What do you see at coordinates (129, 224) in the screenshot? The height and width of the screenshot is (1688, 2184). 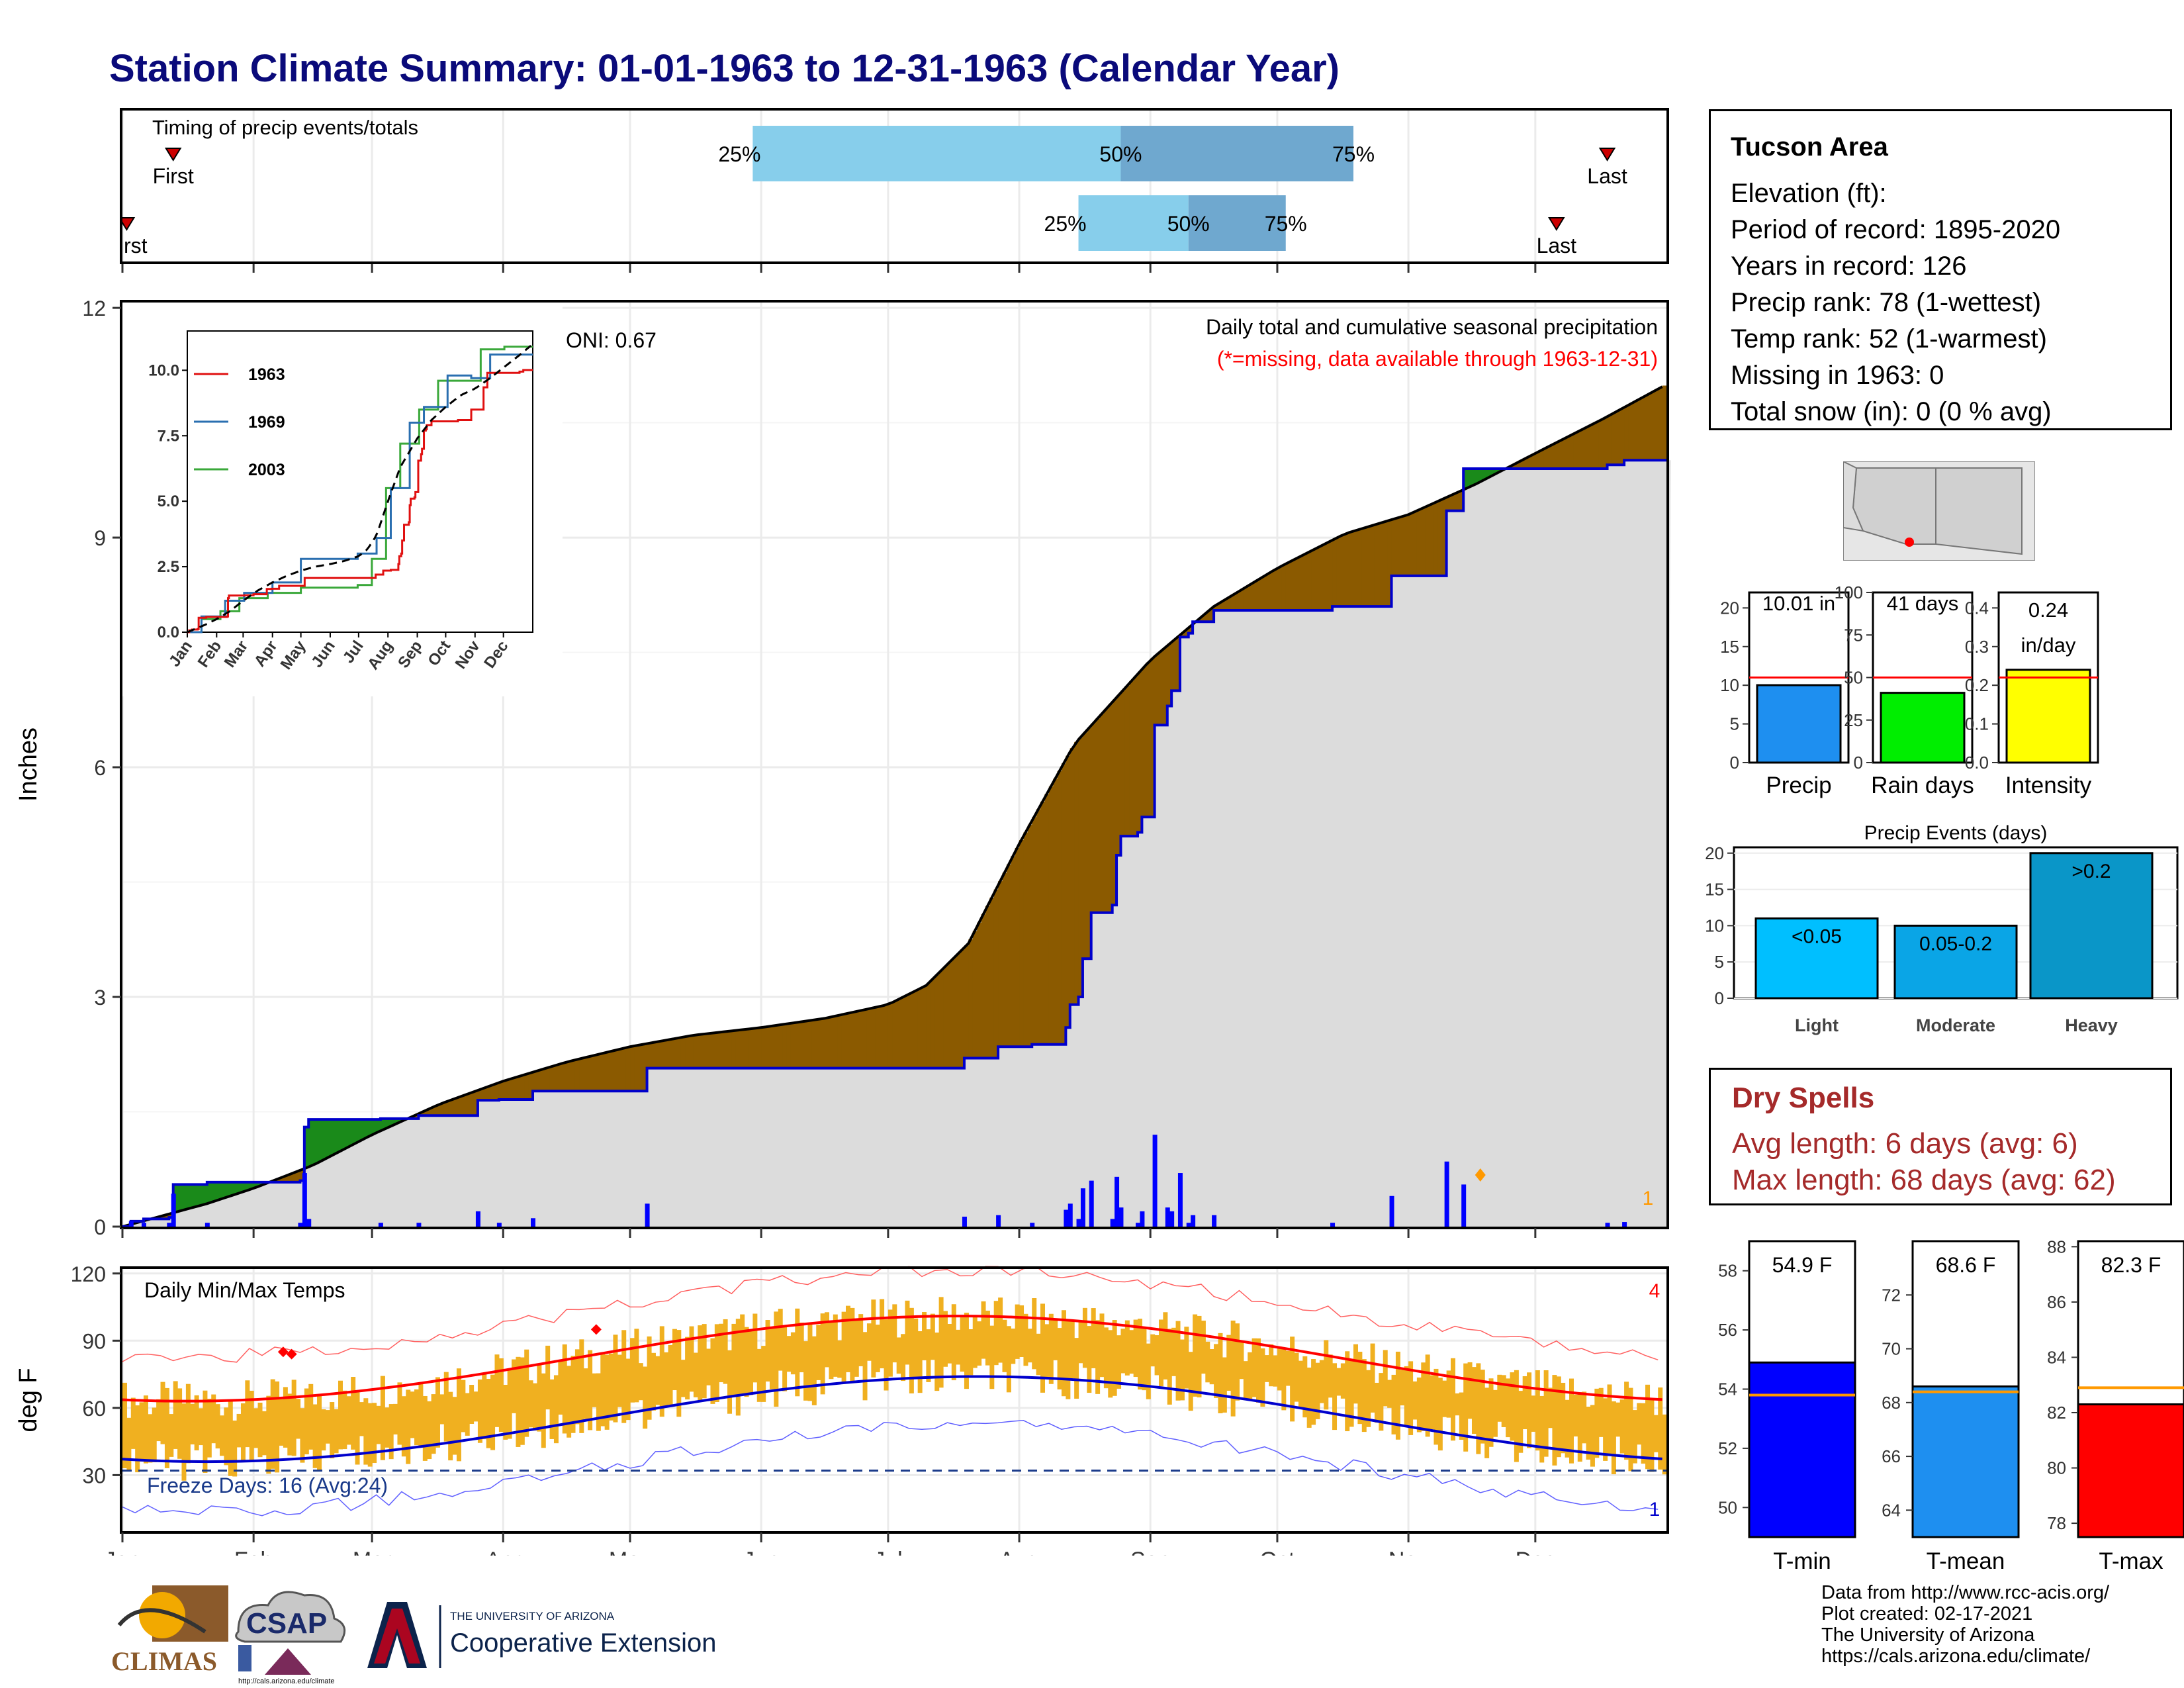 I see `timing-first-marker` at bounding box center [129, 224].